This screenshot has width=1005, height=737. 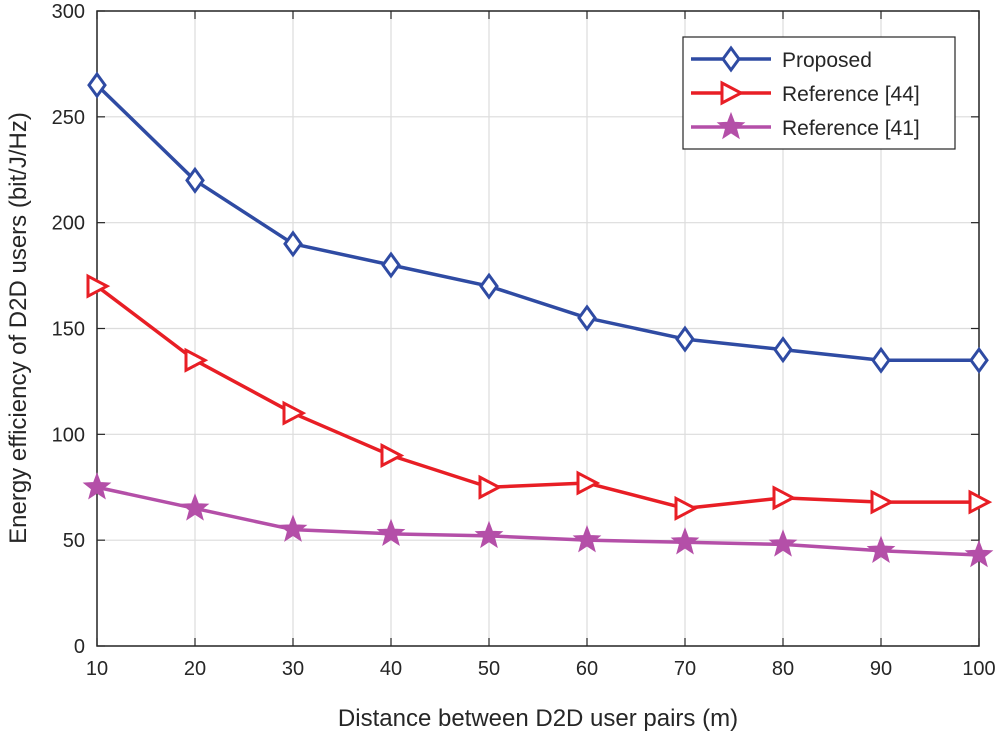 What do you see at coordinates (293, 669) in the screenshot?
I see `x-tick-label: 30` at bounding box center [293, 669].